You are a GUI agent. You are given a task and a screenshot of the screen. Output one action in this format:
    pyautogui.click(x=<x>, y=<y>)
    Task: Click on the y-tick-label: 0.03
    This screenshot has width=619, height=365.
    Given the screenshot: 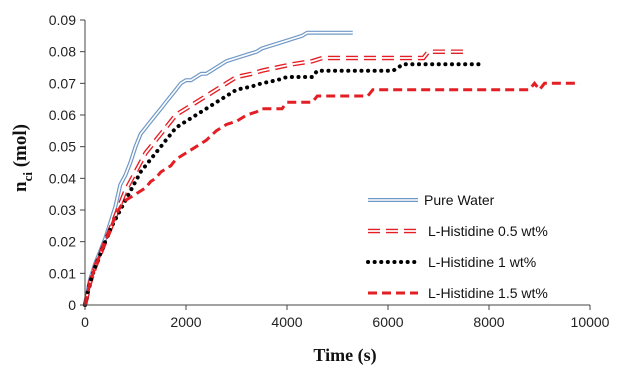 What is the action you would take?
    pyautogui.click(x=62, y=210)
    